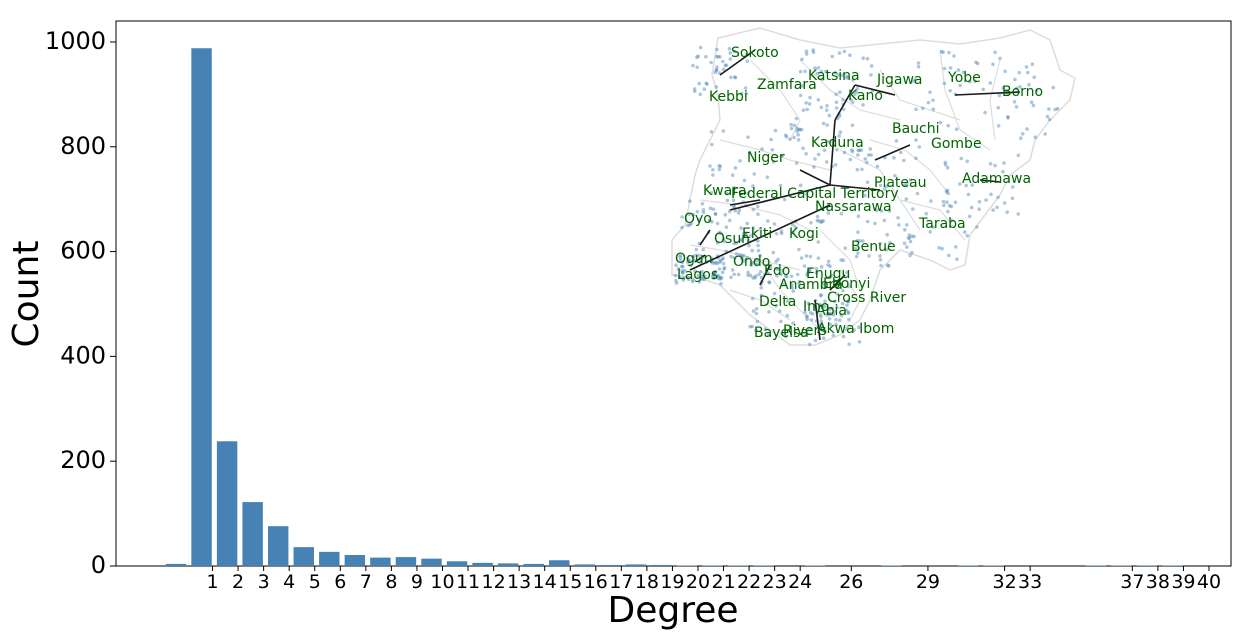 The width and height of the screenshot is (1238, 636). What do you see at coordinates (728, 97) in the screenshot?
I see `state-label-kebbi: Kebbi` at bounding box center [728, 97].